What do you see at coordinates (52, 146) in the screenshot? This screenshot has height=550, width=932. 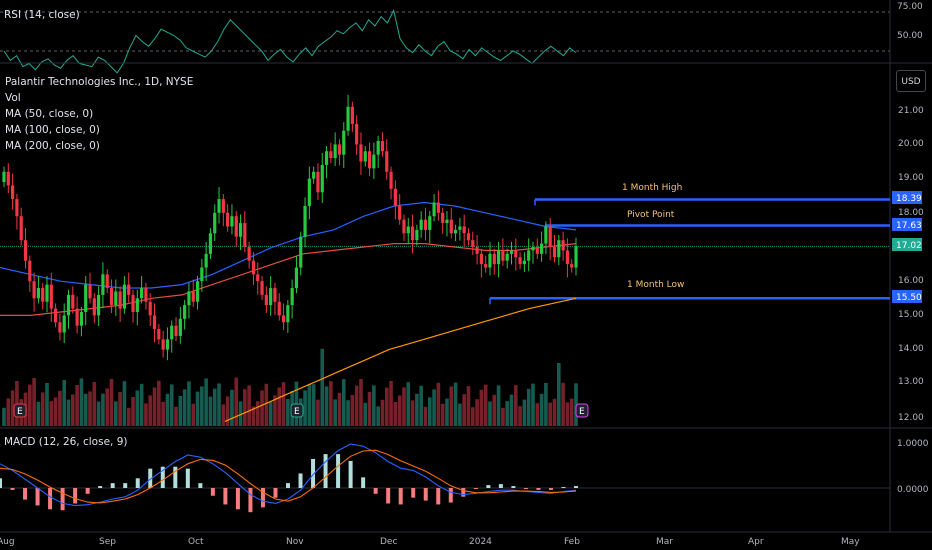 I see `legend-ma200: MA (200, close, 0)` at bounding box center [52, 146].